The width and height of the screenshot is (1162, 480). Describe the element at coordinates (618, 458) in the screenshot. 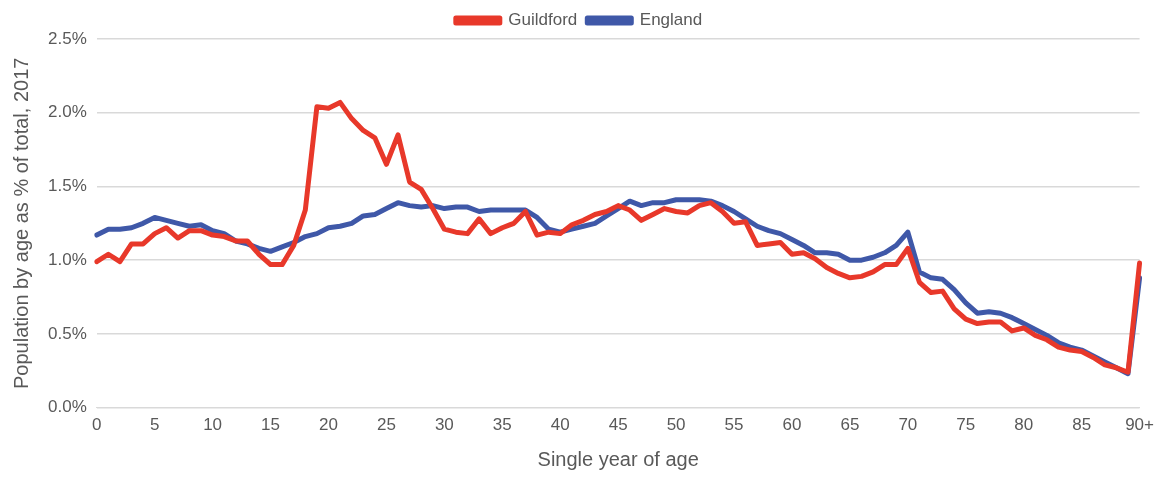

I see `x-axis-title: Single year of age` at that location.